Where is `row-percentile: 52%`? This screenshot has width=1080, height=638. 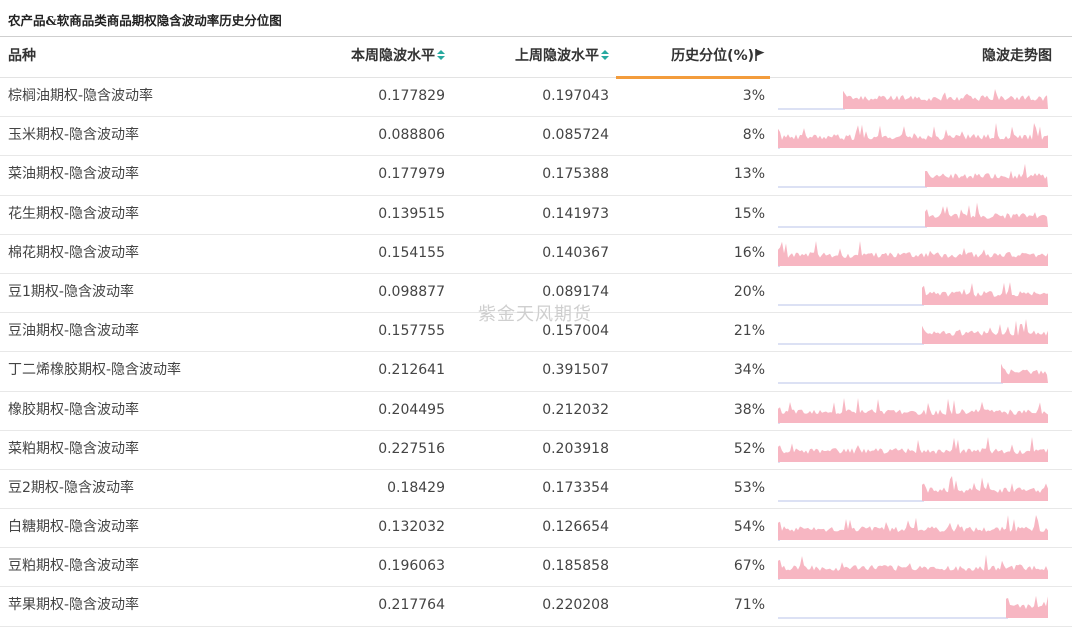 row-percentile: 52% is located at coordinates (749, 448).